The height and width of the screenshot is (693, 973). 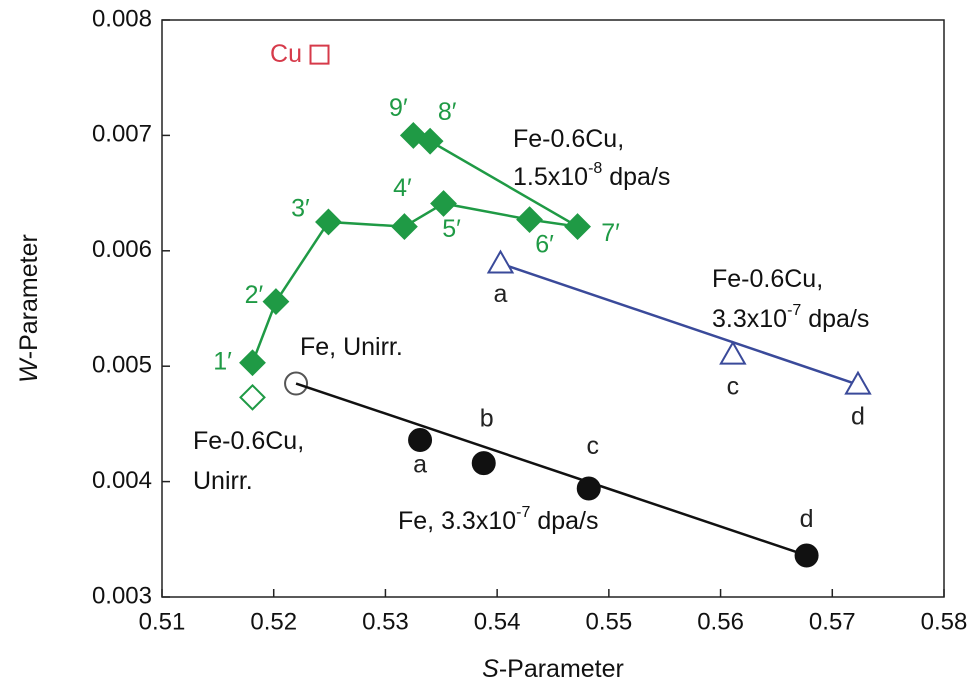 I want to click on series-name: Unirr., so click(x=223, y=481).